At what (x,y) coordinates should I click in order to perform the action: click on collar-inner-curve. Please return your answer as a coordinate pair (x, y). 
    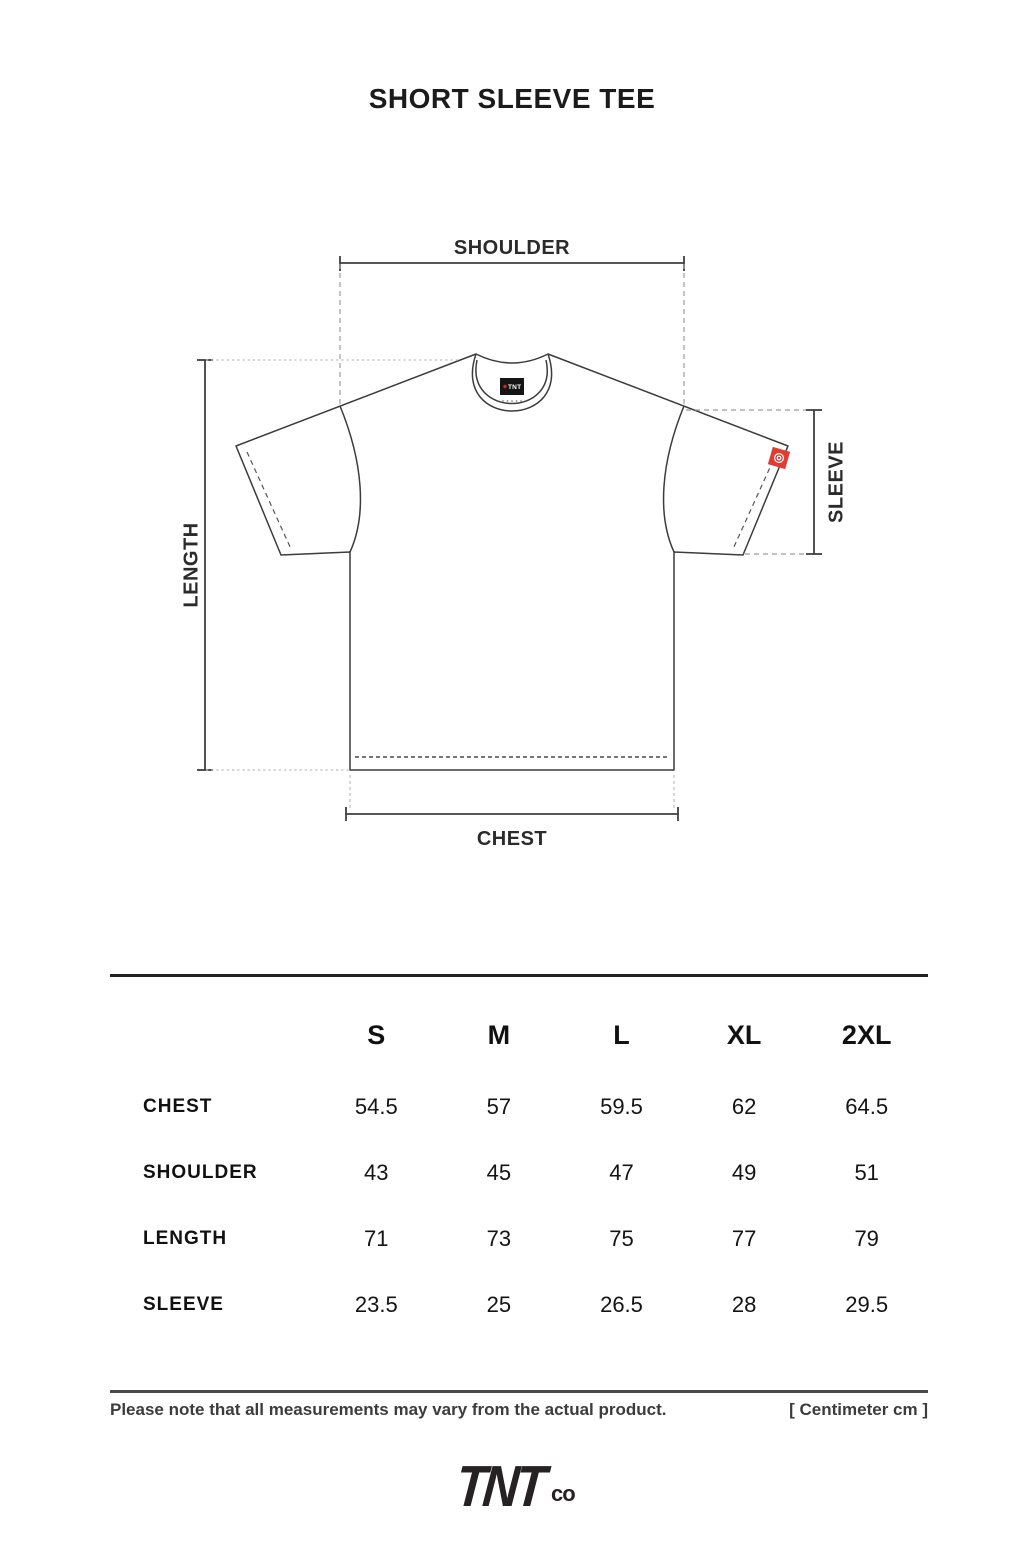
    Looking at the image, I should click on (511, 382).